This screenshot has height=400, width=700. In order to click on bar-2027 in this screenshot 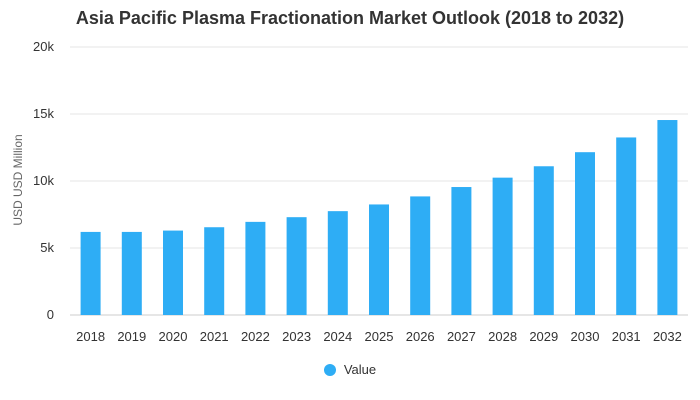, I will do `click(461, 251)`.